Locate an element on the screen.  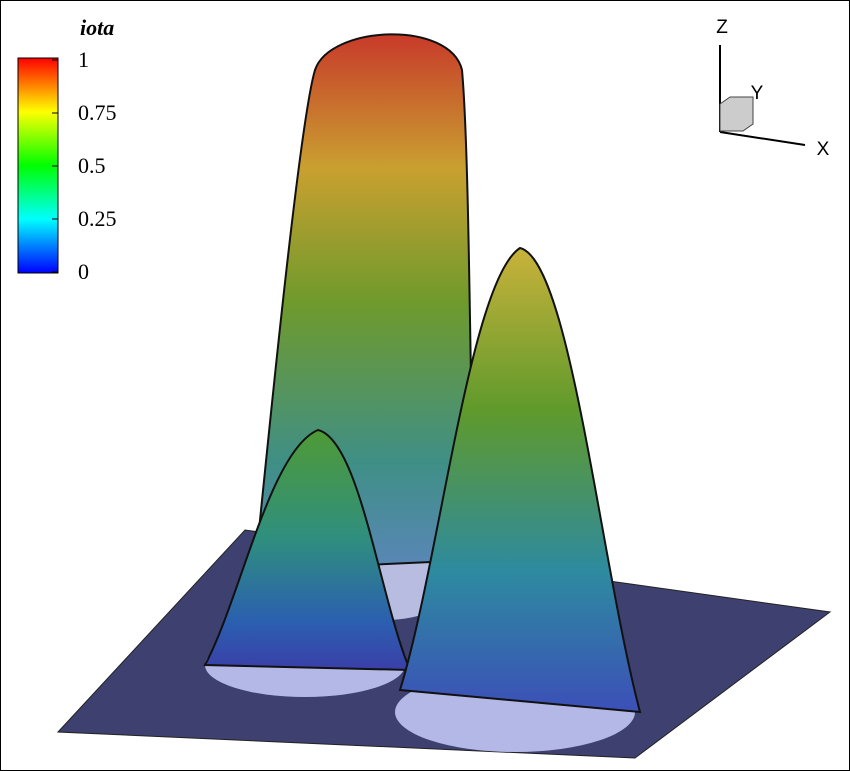
colorbar-tick-label: 1 is located at coordinates (83, 59).